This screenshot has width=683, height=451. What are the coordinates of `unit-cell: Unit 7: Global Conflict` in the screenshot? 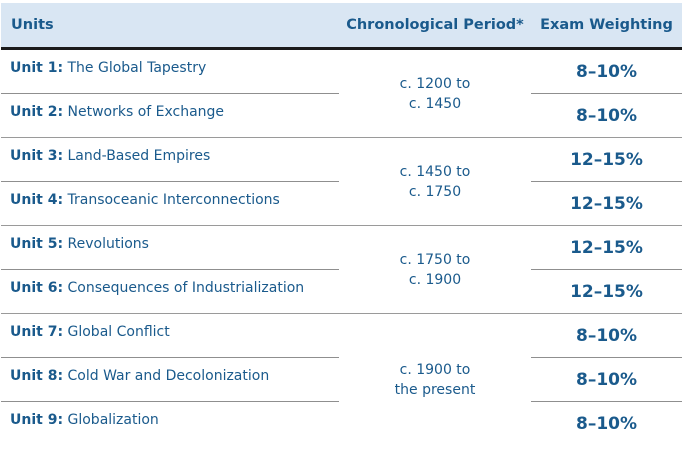 It's located at (170, 335).